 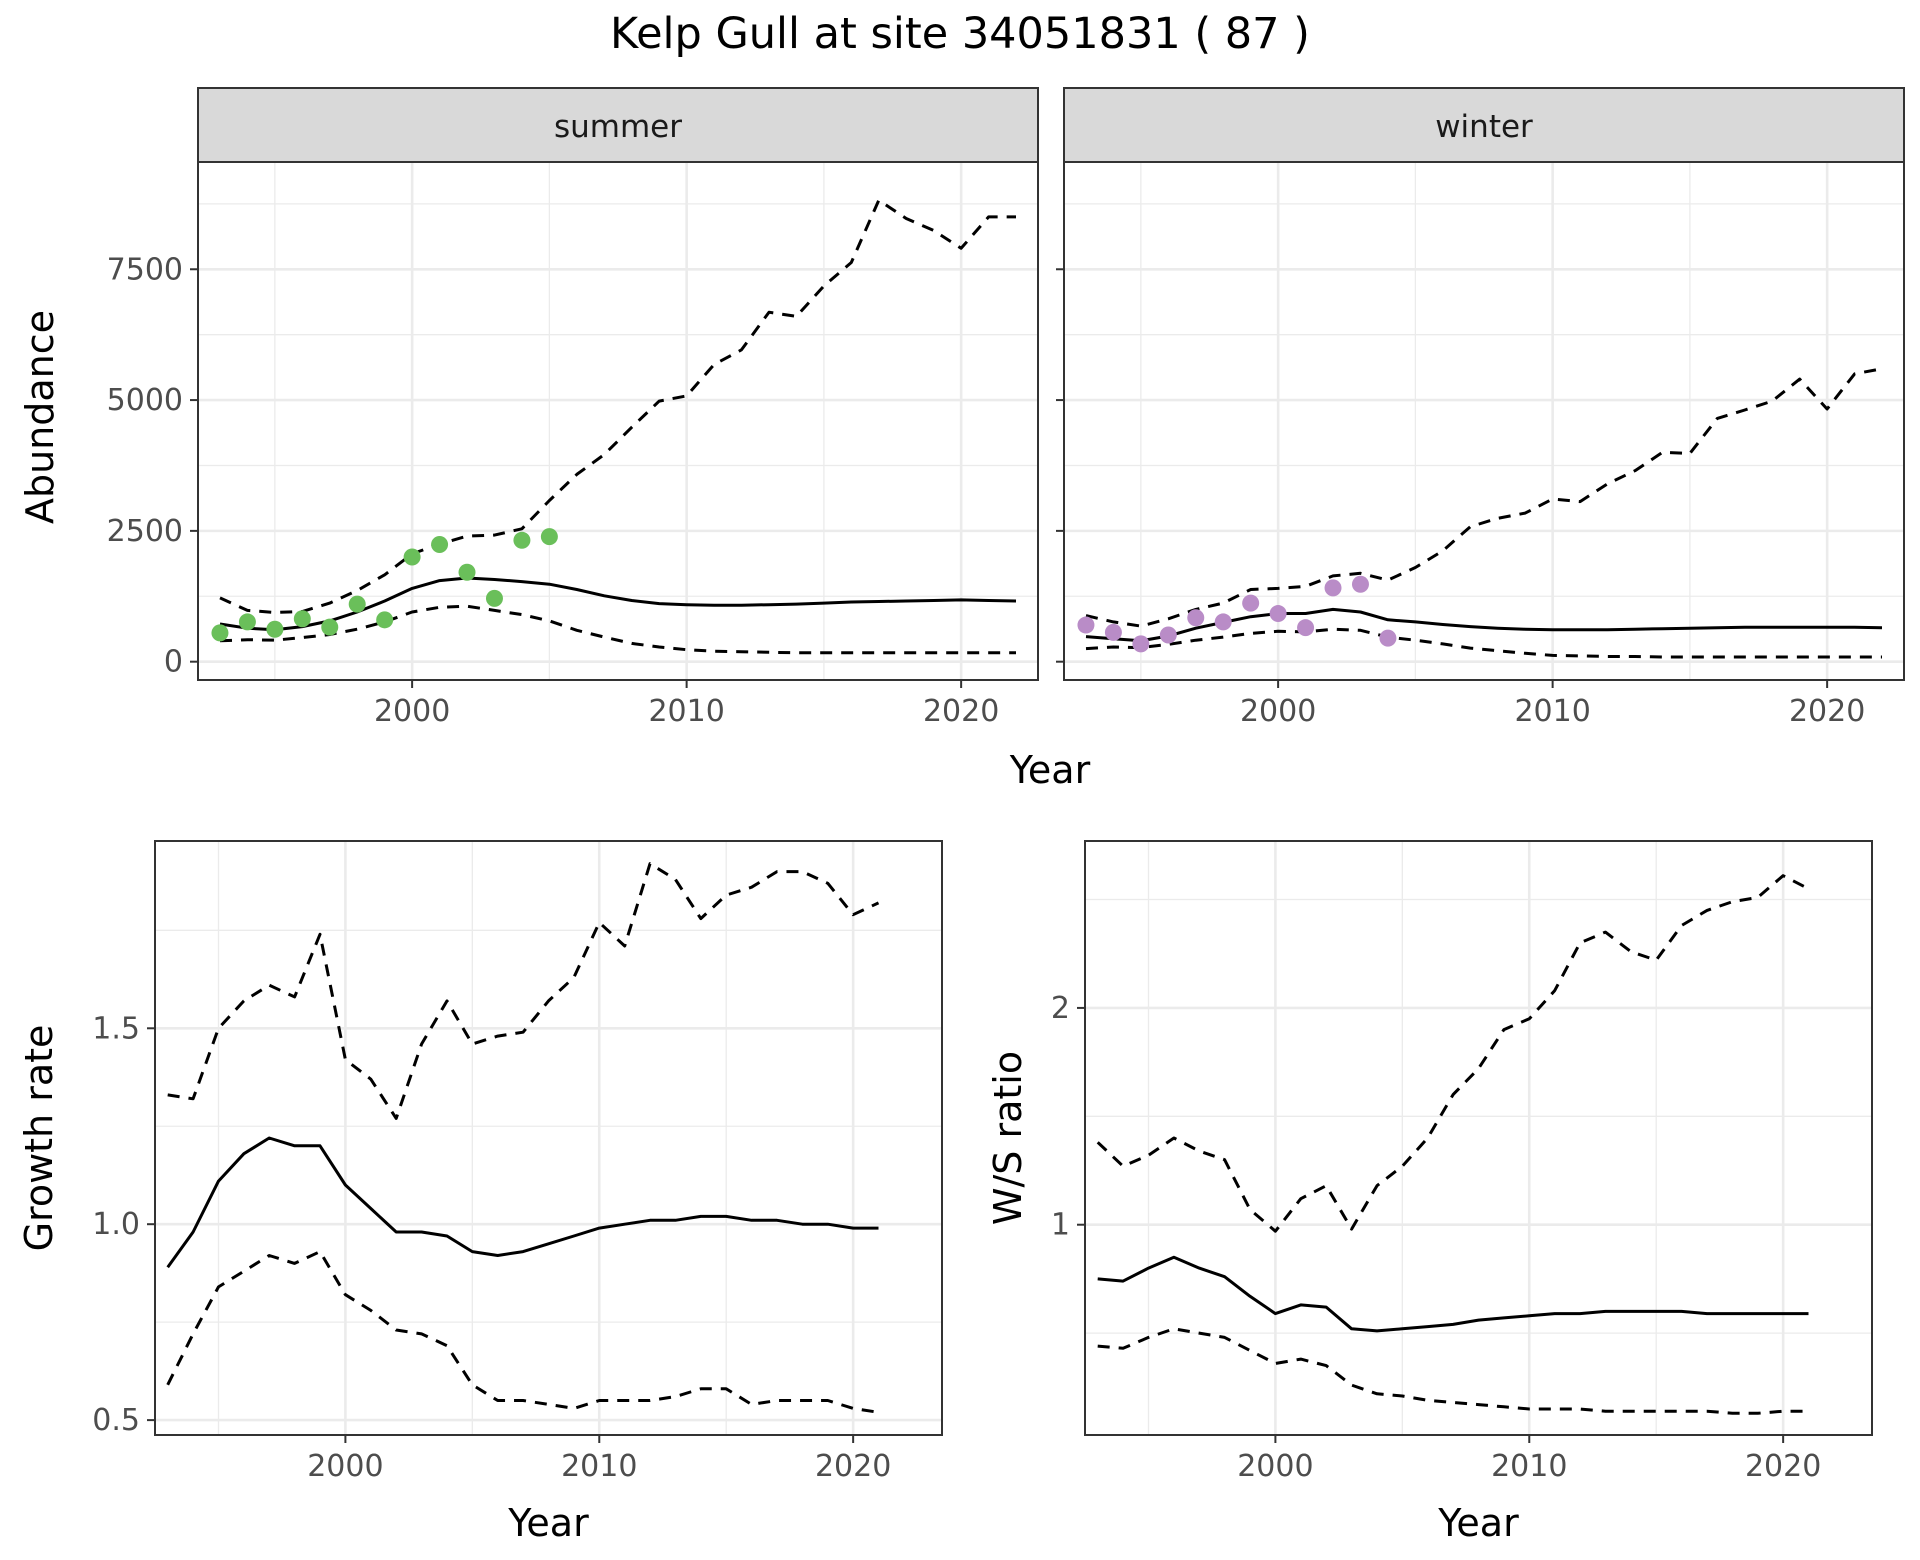 What do you see at coordinates (40, 417) in the screenshot?
I see `top-y-axis-label: Abundance` at bounding box center [40, 417].